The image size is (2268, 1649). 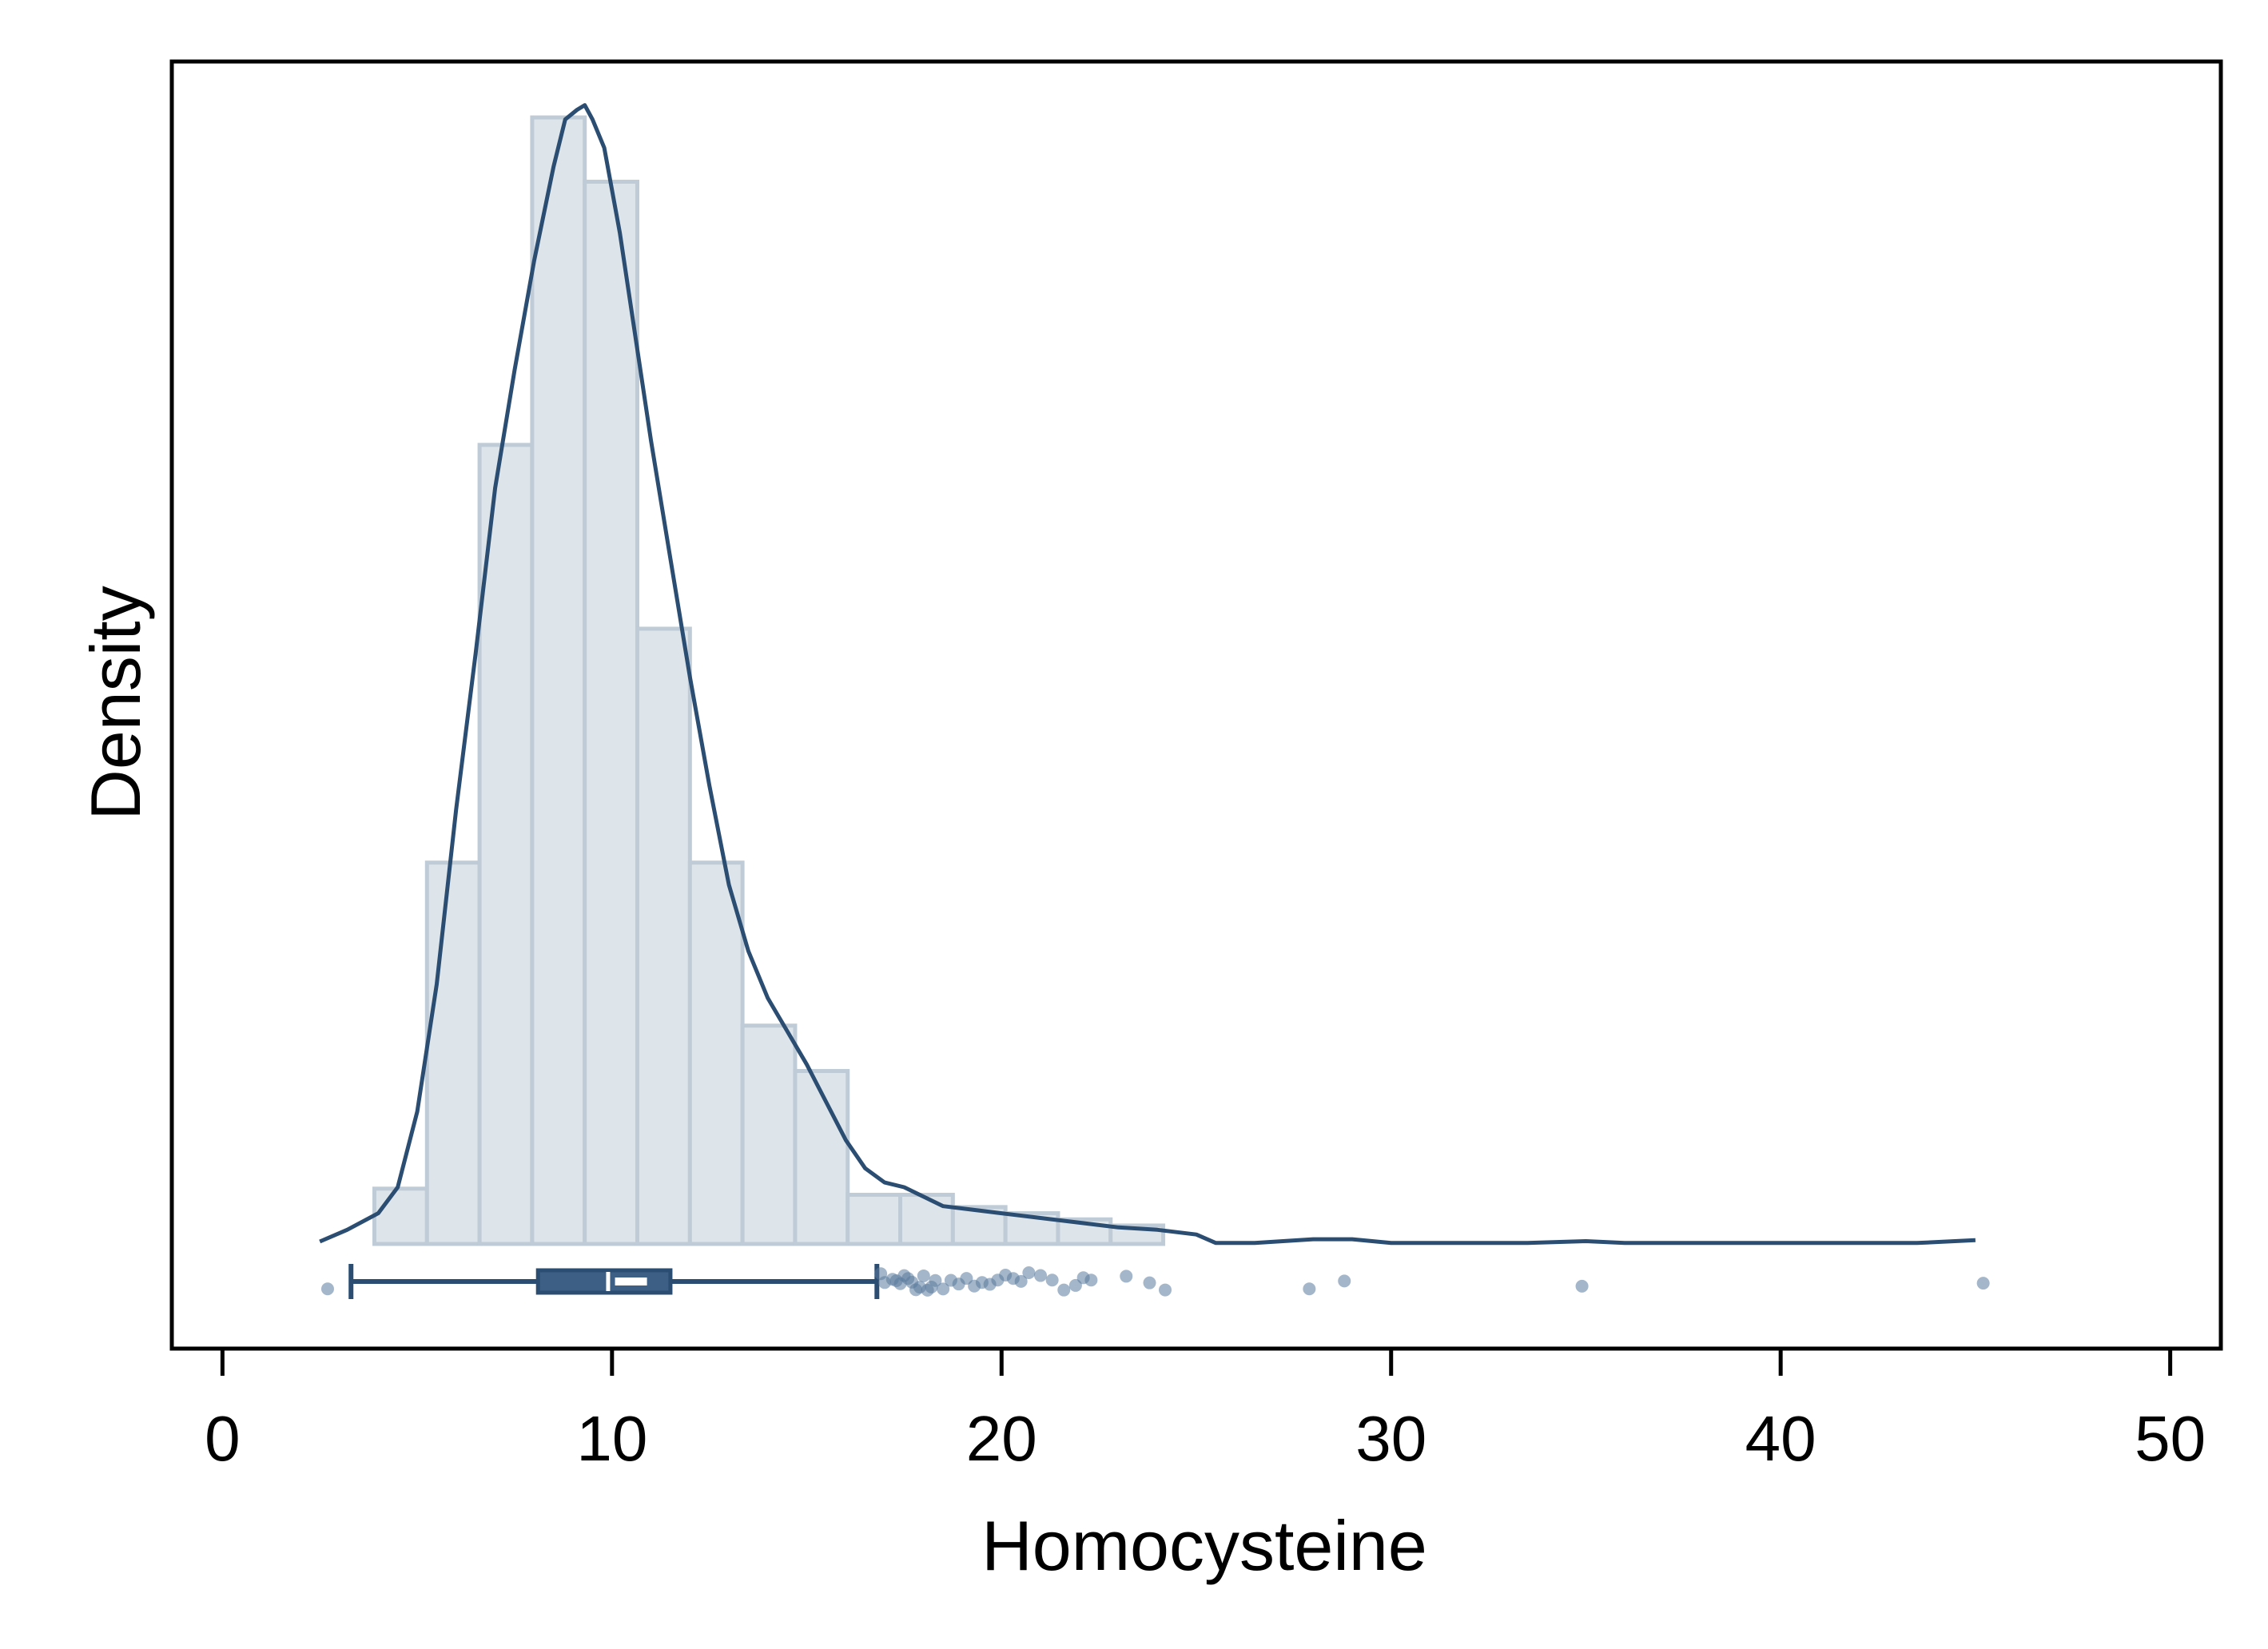 What do you see at coordinates (604, 1281) in the screenshot?
I see `interquartile-box` at bounding box center [604, 1281].